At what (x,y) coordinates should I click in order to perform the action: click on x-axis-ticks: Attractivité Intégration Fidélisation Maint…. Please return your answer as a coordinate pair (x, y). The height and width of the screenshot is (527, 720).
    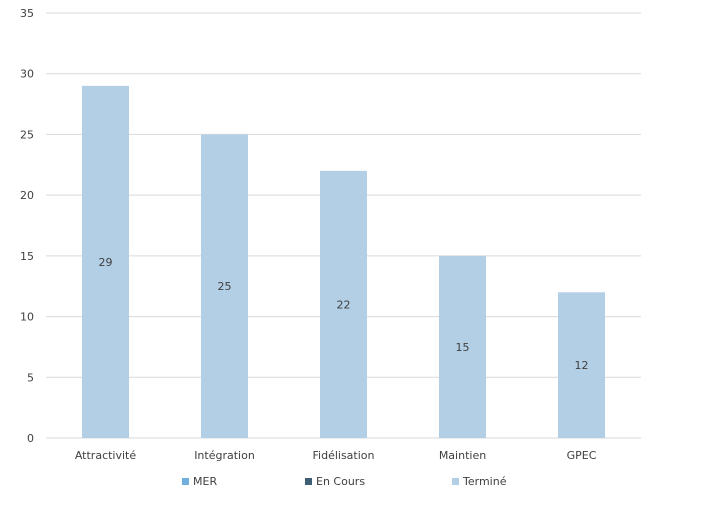
    Looking at the image, I should click on (336, 455).